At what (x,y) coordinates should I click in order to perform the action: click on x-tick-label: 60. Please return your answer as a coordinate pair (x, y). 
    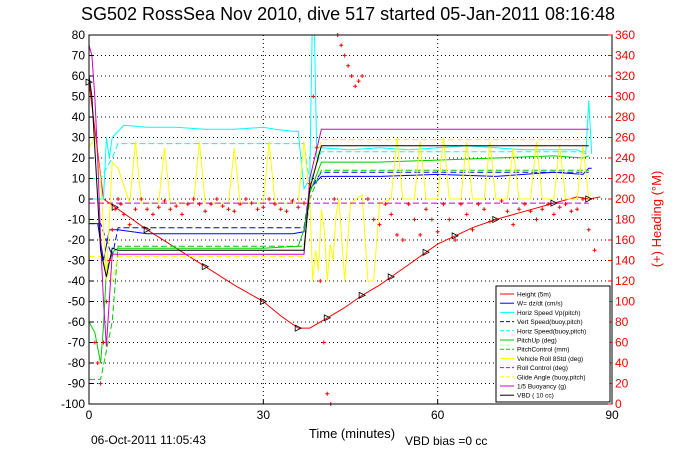
    Looking at the image, I should click on (438, 415).